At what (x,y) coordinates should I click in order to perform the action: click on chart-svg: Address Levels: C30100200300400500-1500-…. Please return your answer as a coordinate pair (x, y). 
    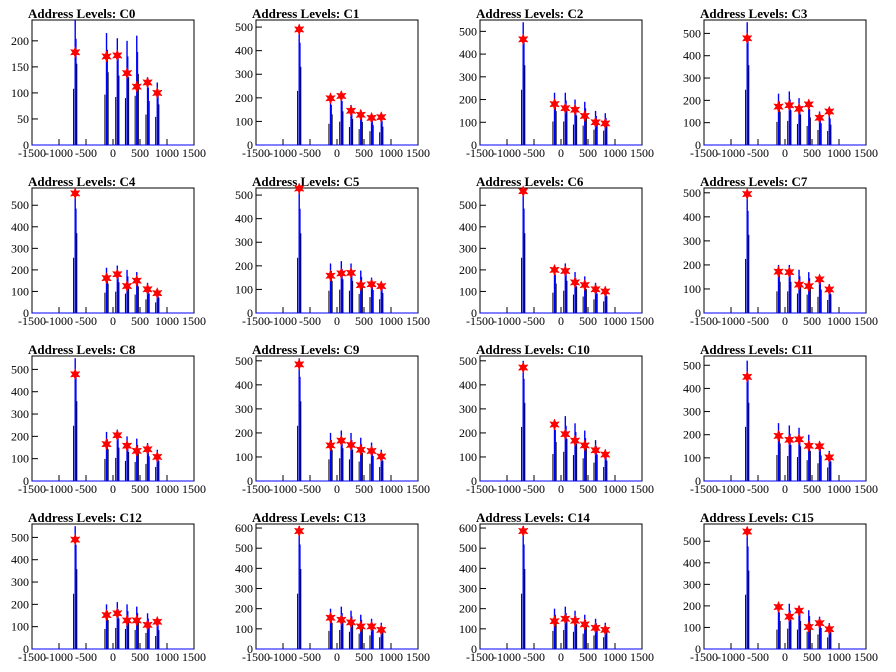
    Looking at the image, I should click on (780, 83).